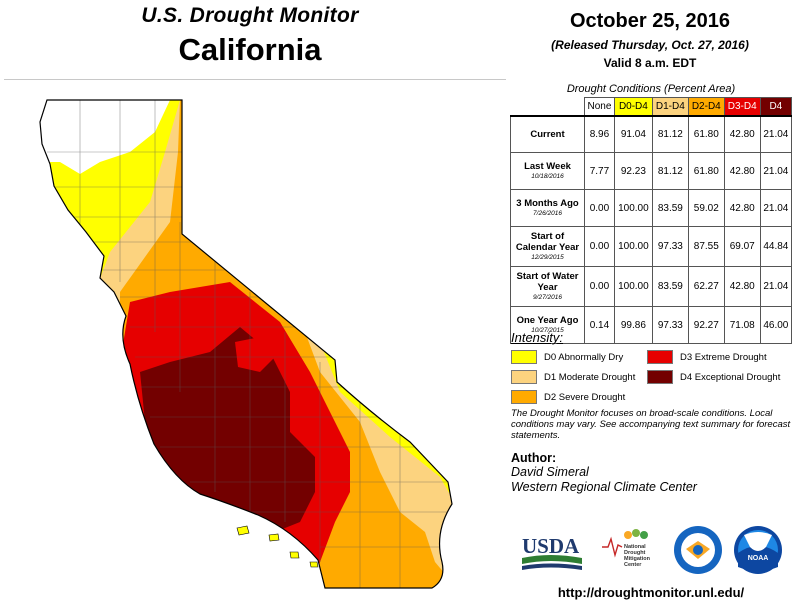  I want to click on noaa-logo-text: NOAA, so click(758, 558).